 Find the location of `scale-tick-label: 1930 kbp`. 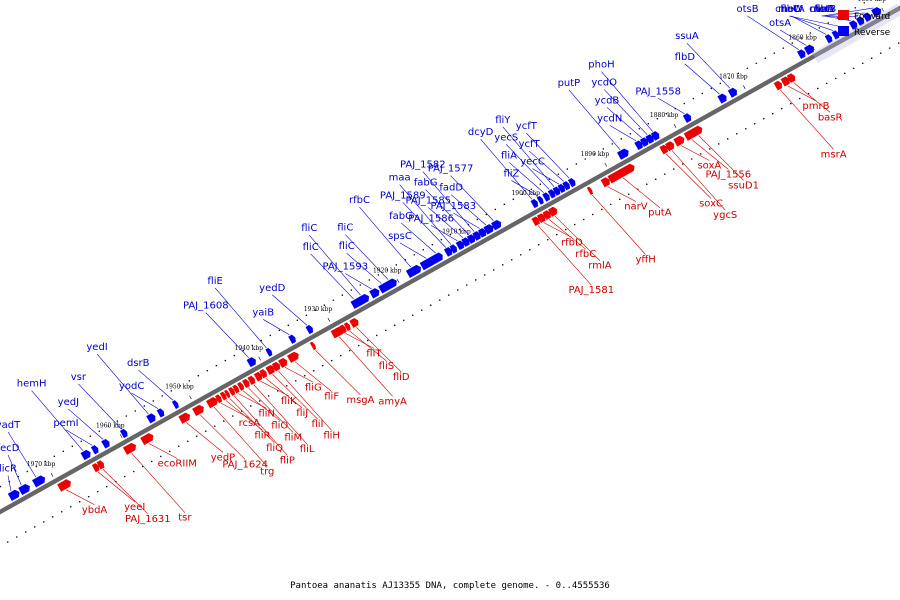

scale-tick-label: 1930 kbp is located at coordinates (318, 309).